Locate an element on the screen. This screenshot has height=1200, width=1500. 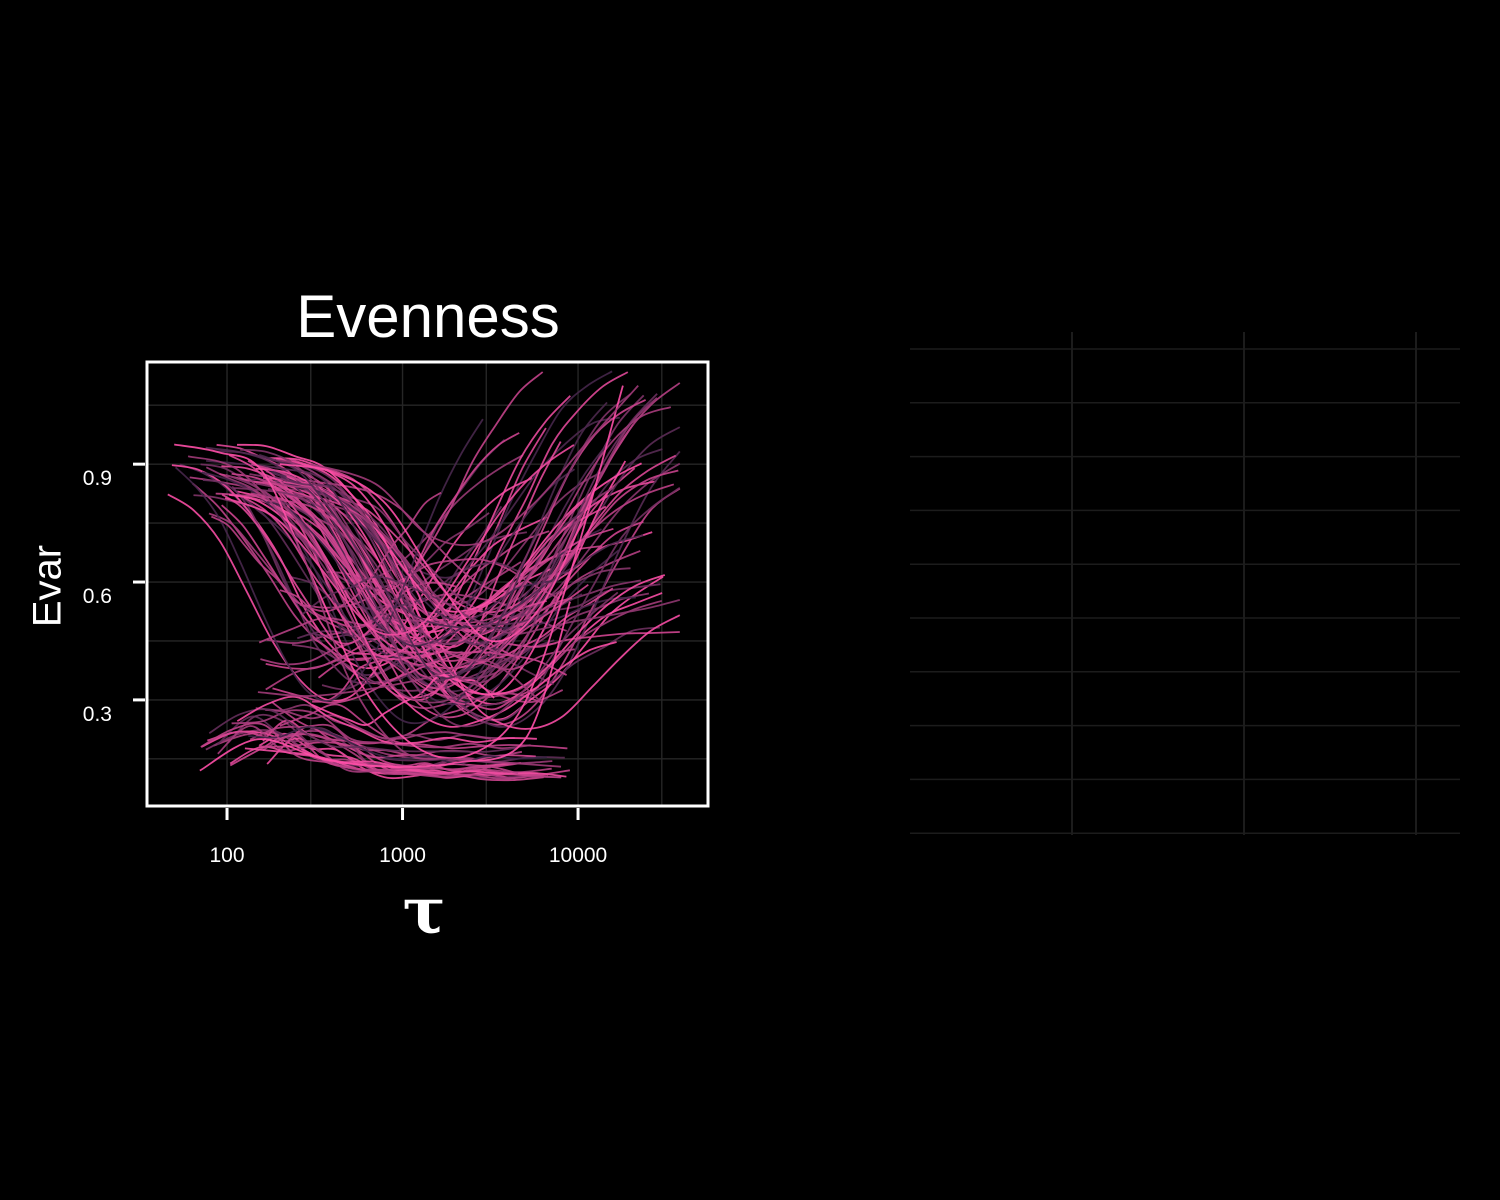
y-axis: 0.3 0.6 0.9 is located at coordinates (114, 594).